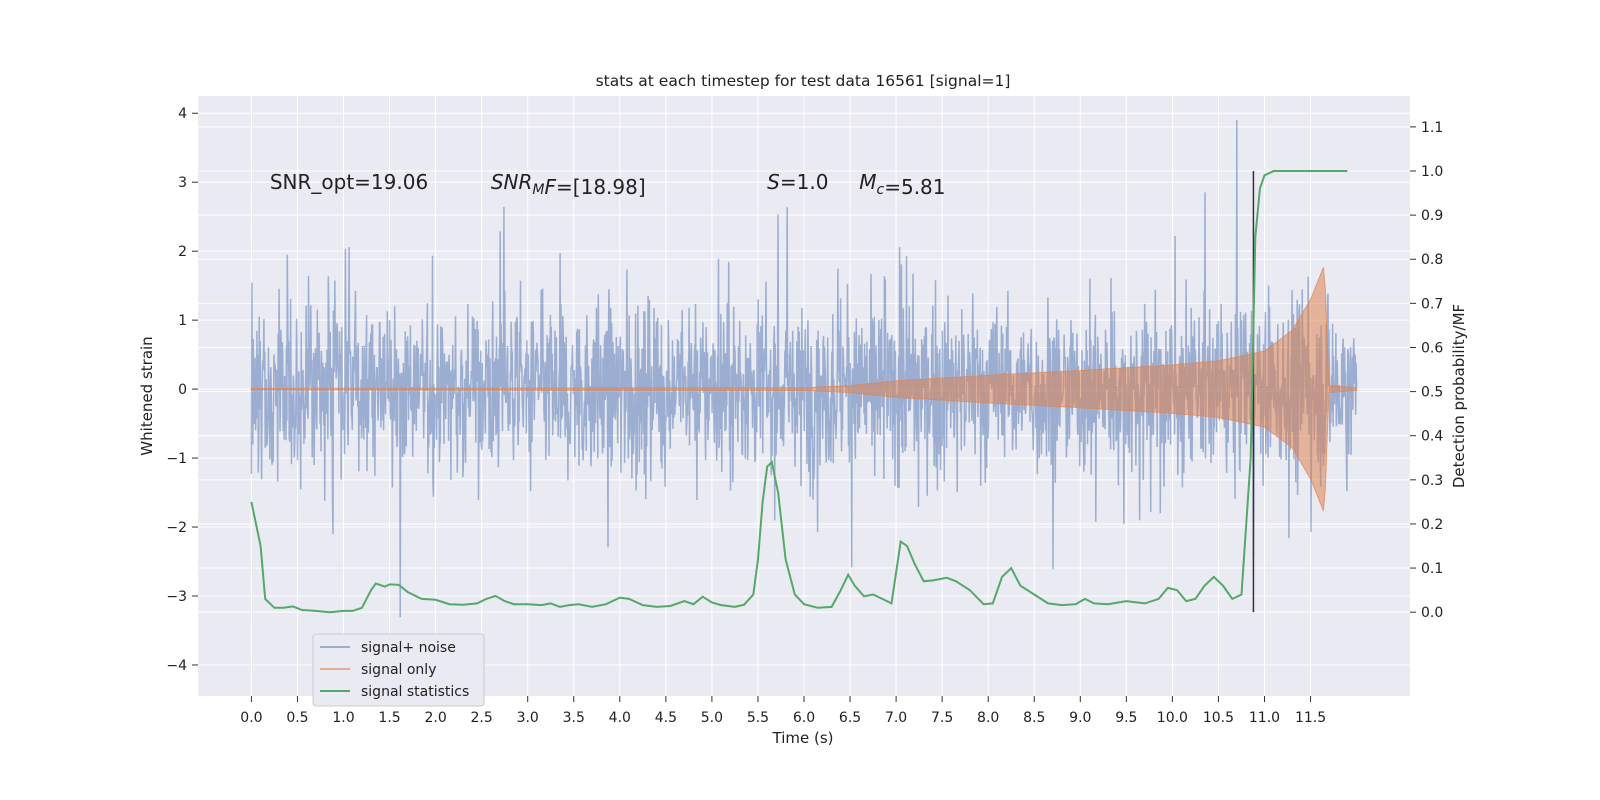 This screenshot has height=800, width=1600. What do you see at coordinates (251, 718) in the screenshot?
I see `x-tick-label: 0.0` at bounding box center [251, 718].